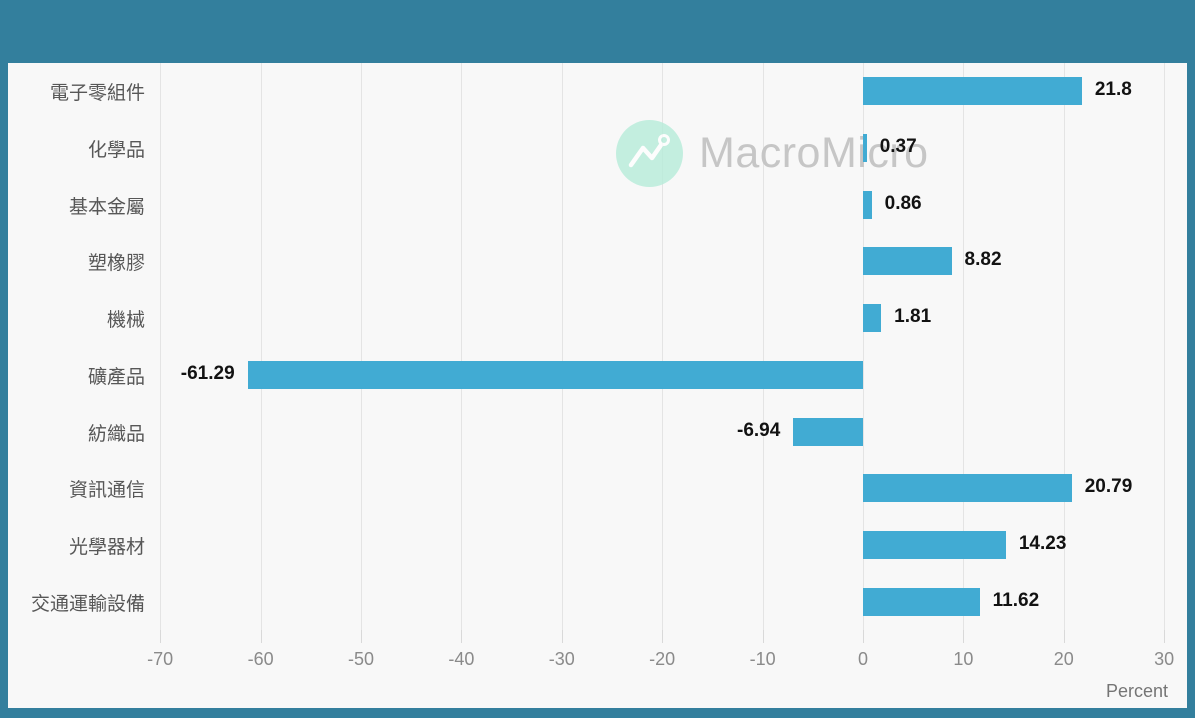 The image size is (1195, 718). What do you see at coordinates (97, 94) in the screenshot?
I see `category-label: 電子零組件` at bounding box center [97, 94].